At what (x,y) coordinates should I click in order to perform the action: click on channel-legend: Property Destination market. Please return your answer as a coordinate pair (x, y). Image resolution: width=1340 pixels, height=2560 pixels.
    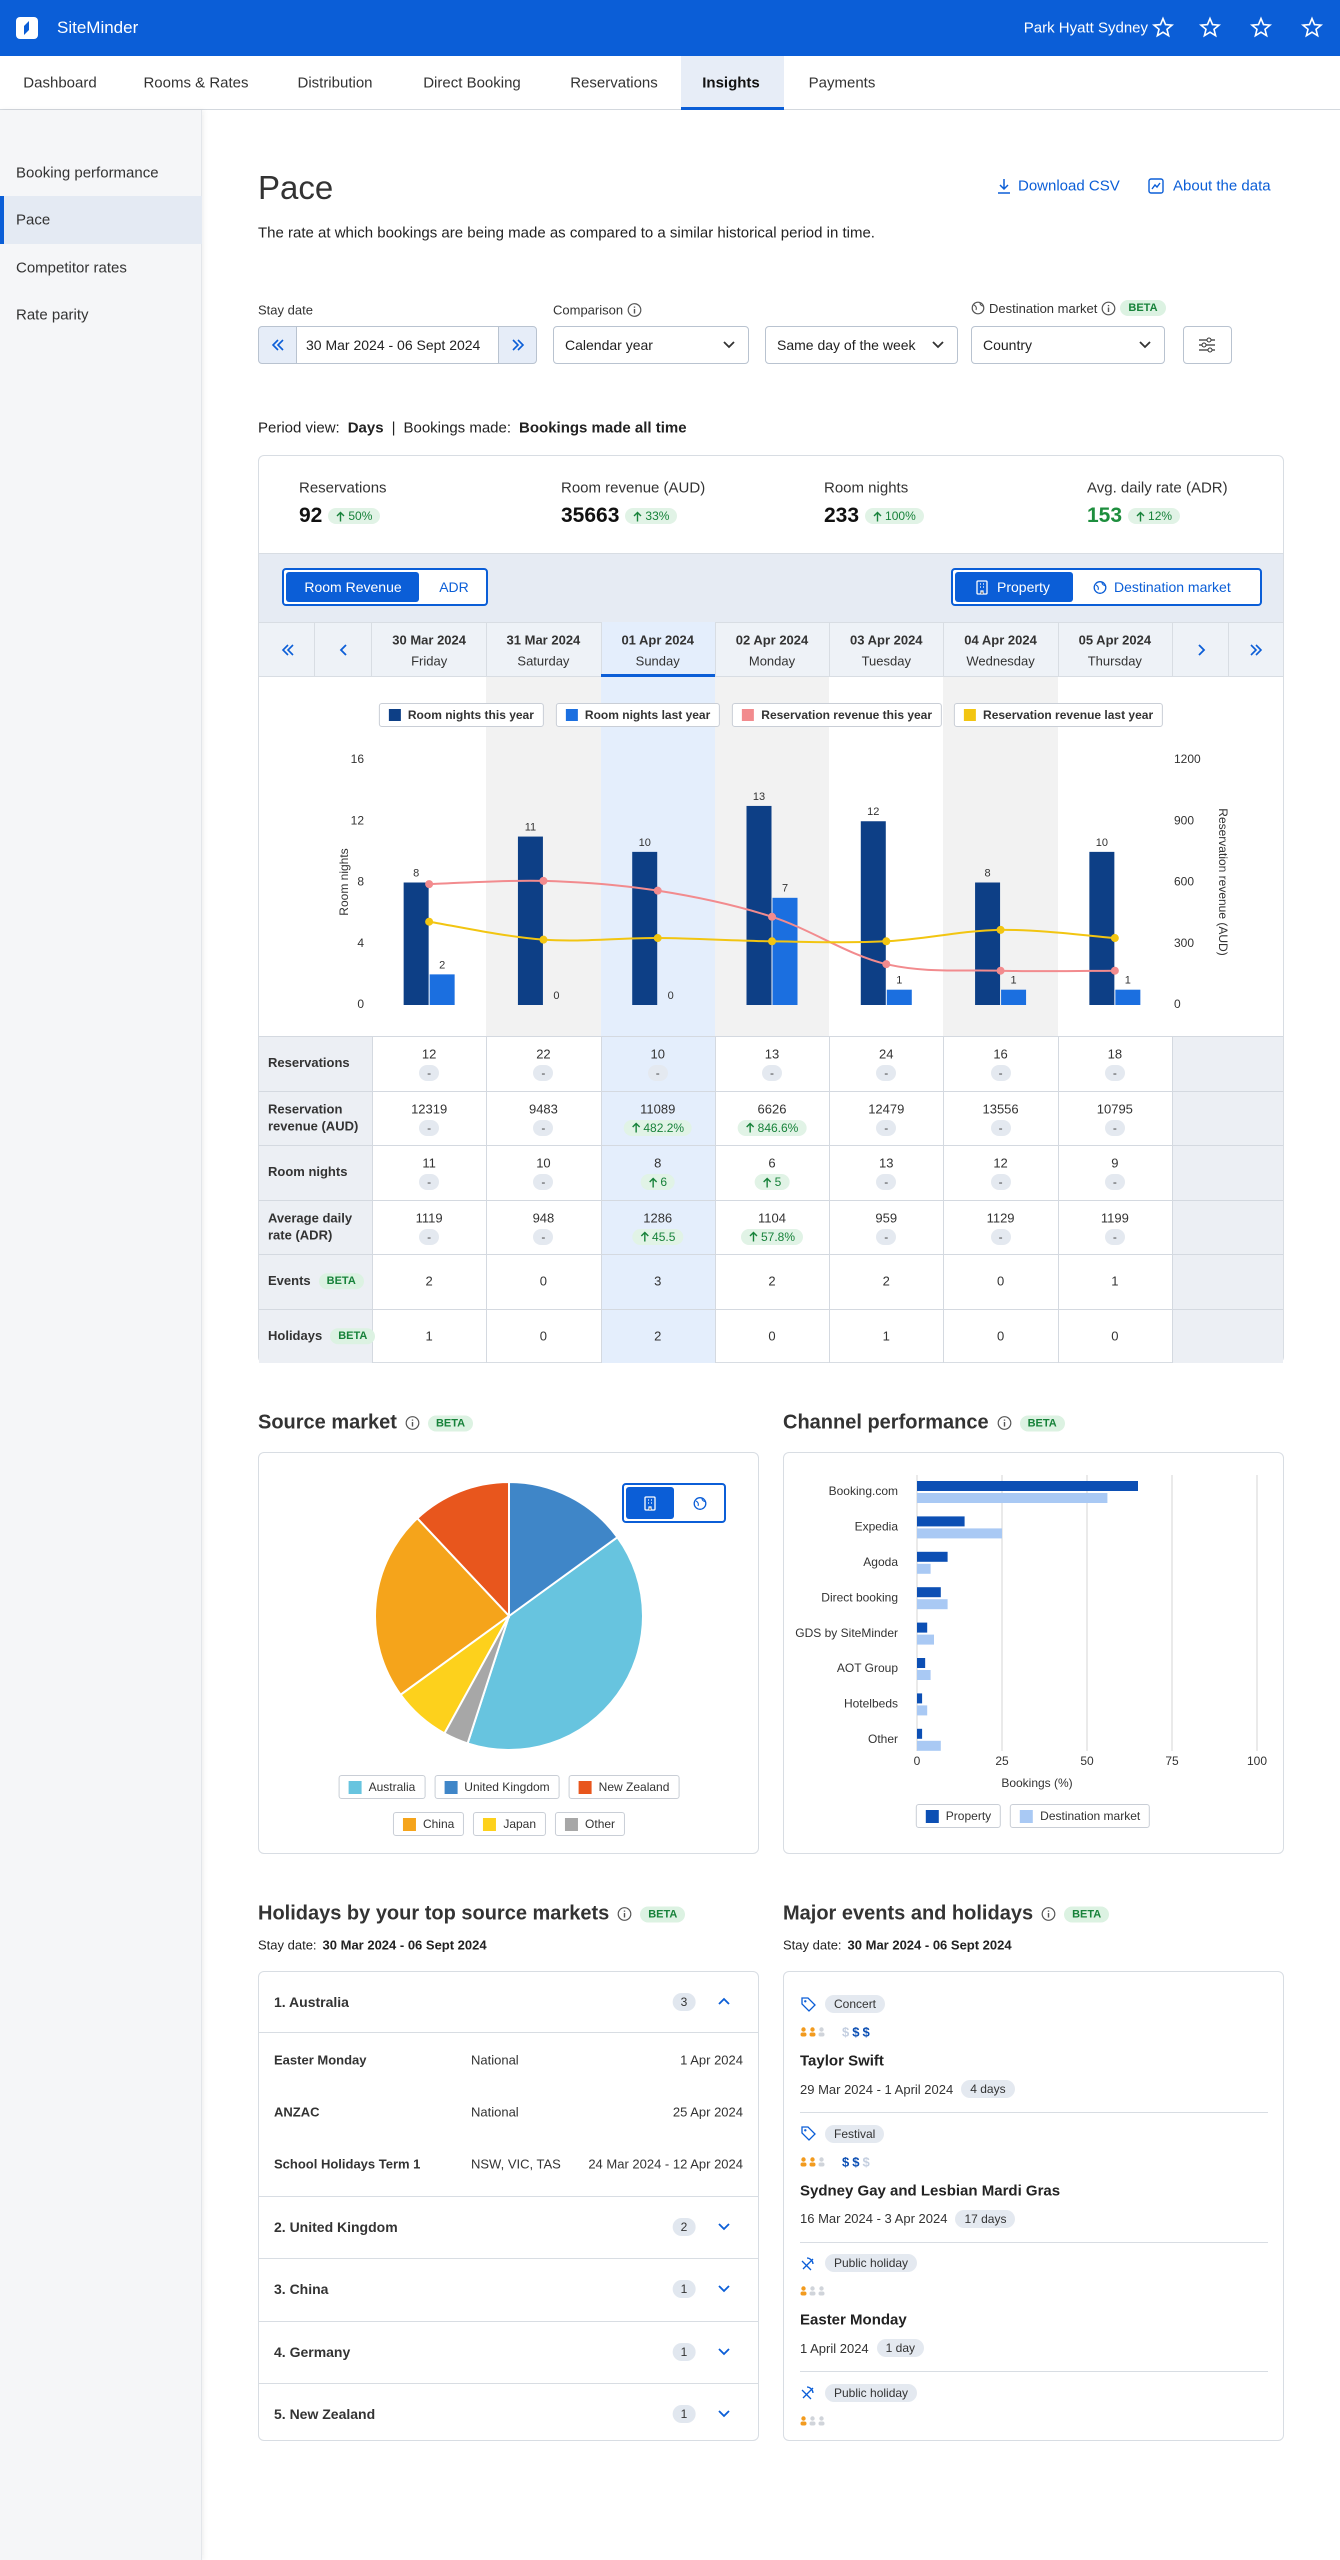
    Looking at the image, I should click on (1033, 1816).